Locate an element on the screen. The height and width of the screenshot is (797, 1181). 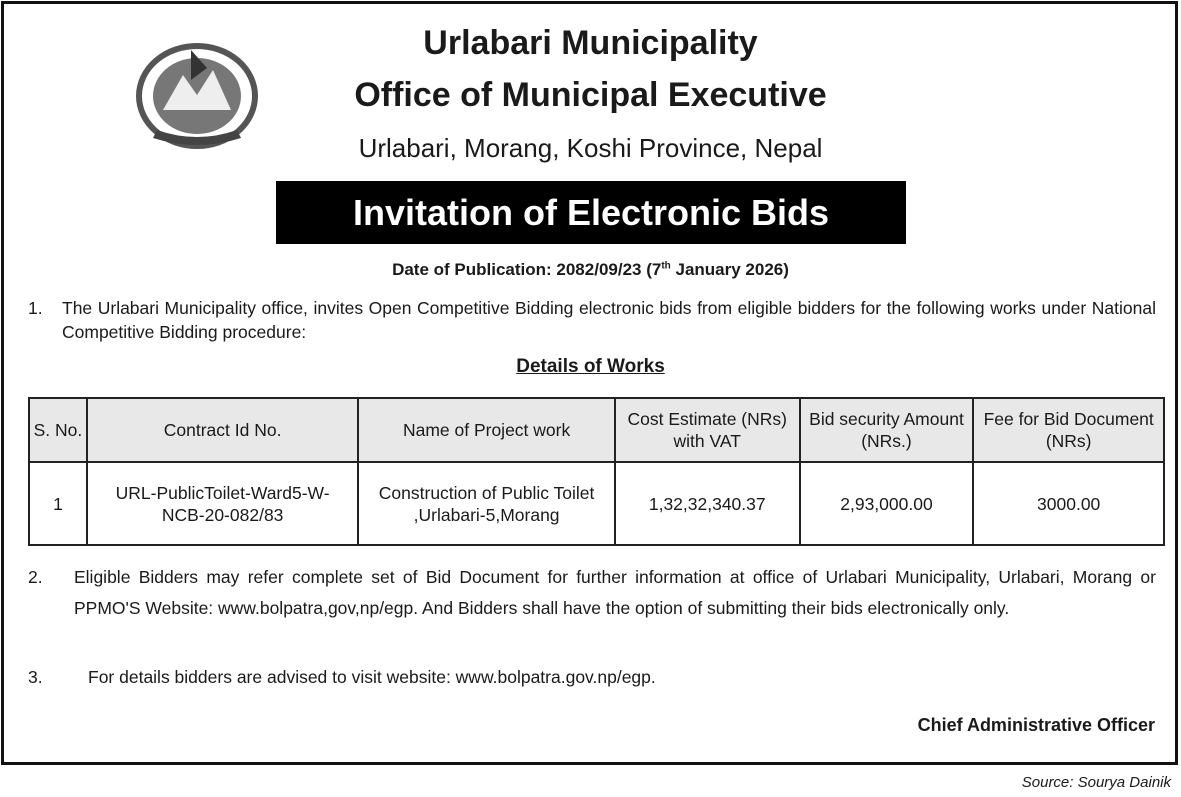
header-project-name: Name of Project work is located at coordinates (486, 430).